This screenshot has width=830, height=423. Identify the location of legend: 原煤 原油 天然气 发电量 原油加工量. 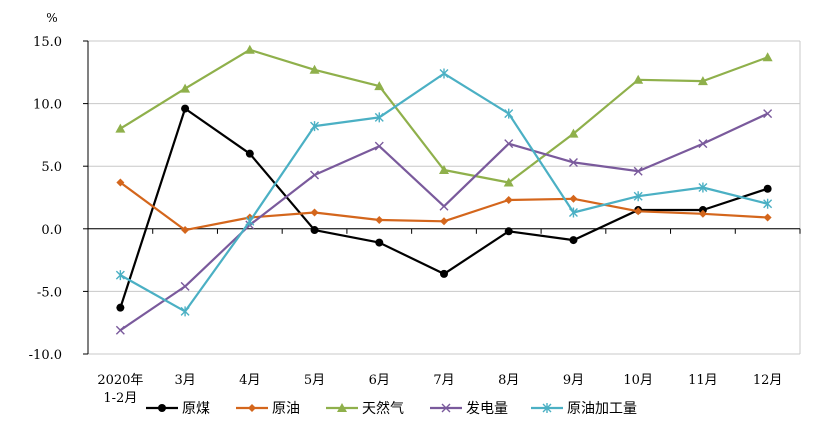
(391, 408).